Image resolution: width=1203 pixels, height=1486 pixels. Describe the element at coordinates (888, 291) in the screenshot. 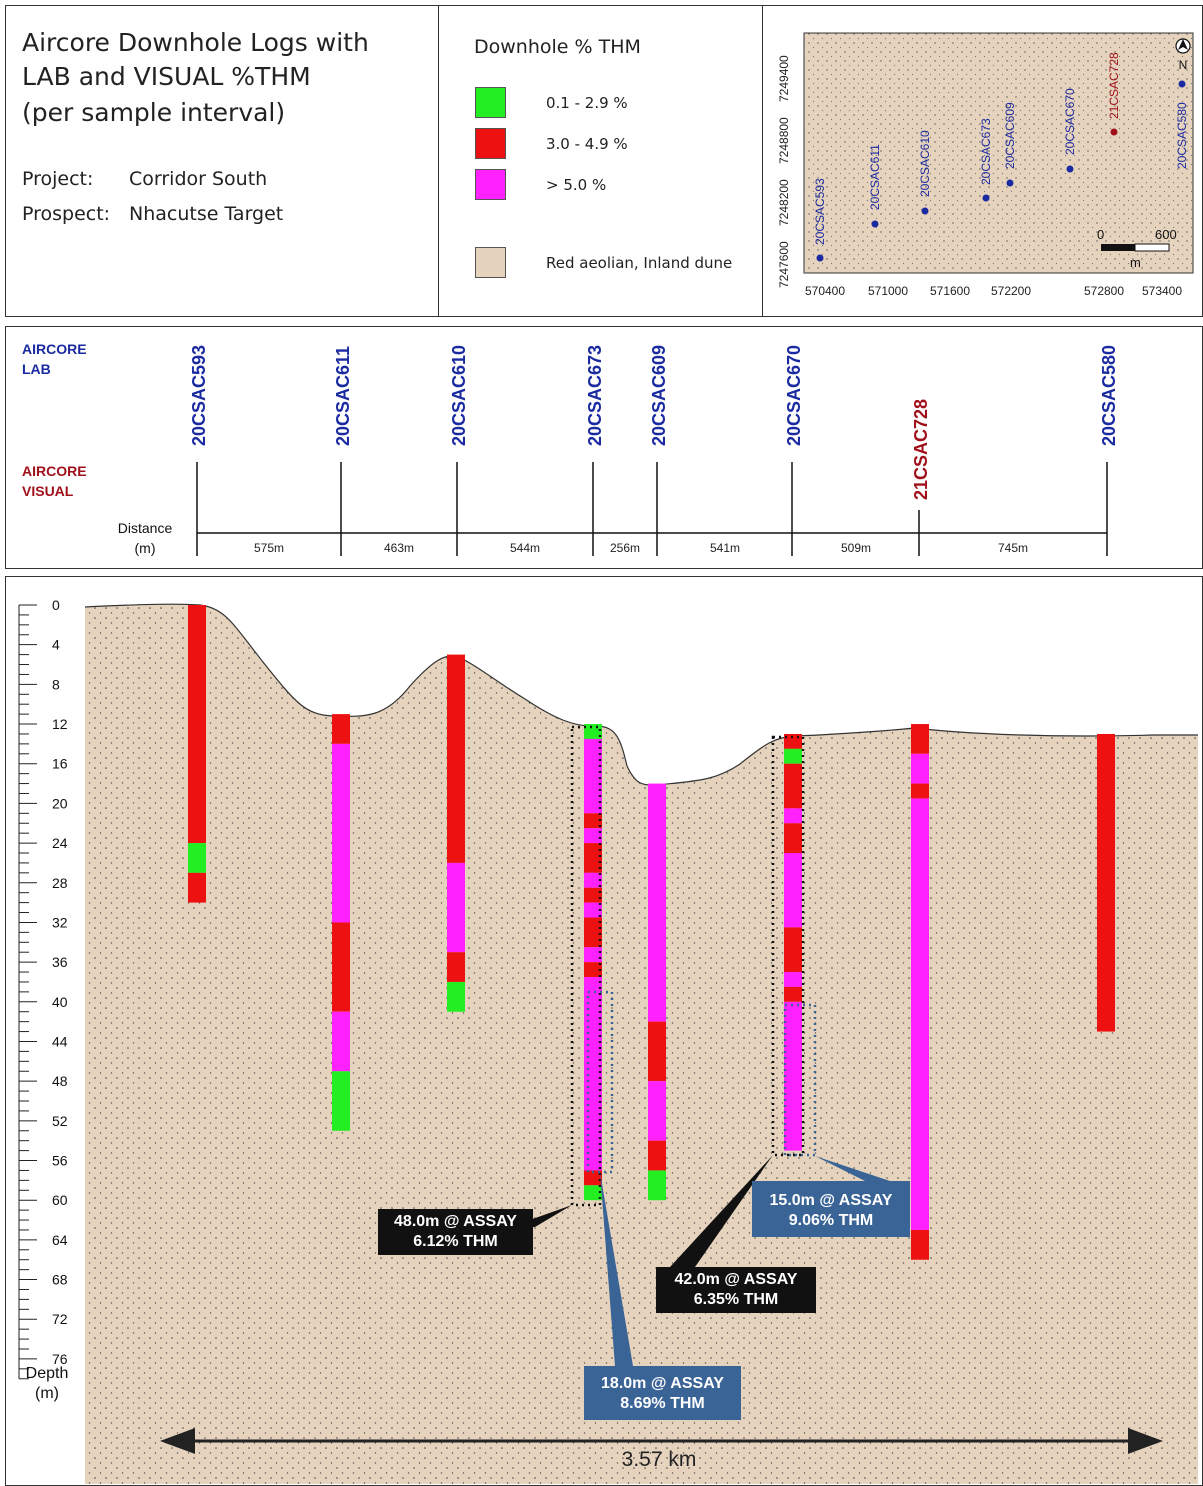

I see `map-x-tick: 571000` at that location.